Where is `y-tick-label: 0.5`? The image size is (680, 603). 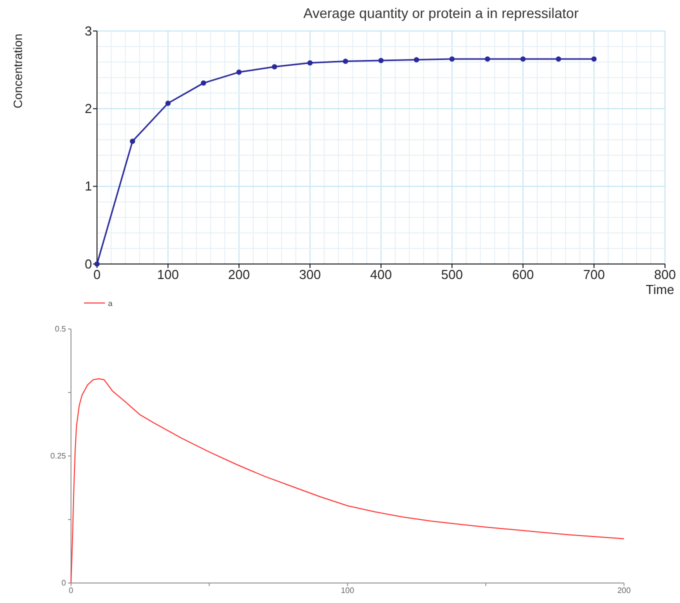
y-tick-label: 0.5 is located at coordinates (60, 329).